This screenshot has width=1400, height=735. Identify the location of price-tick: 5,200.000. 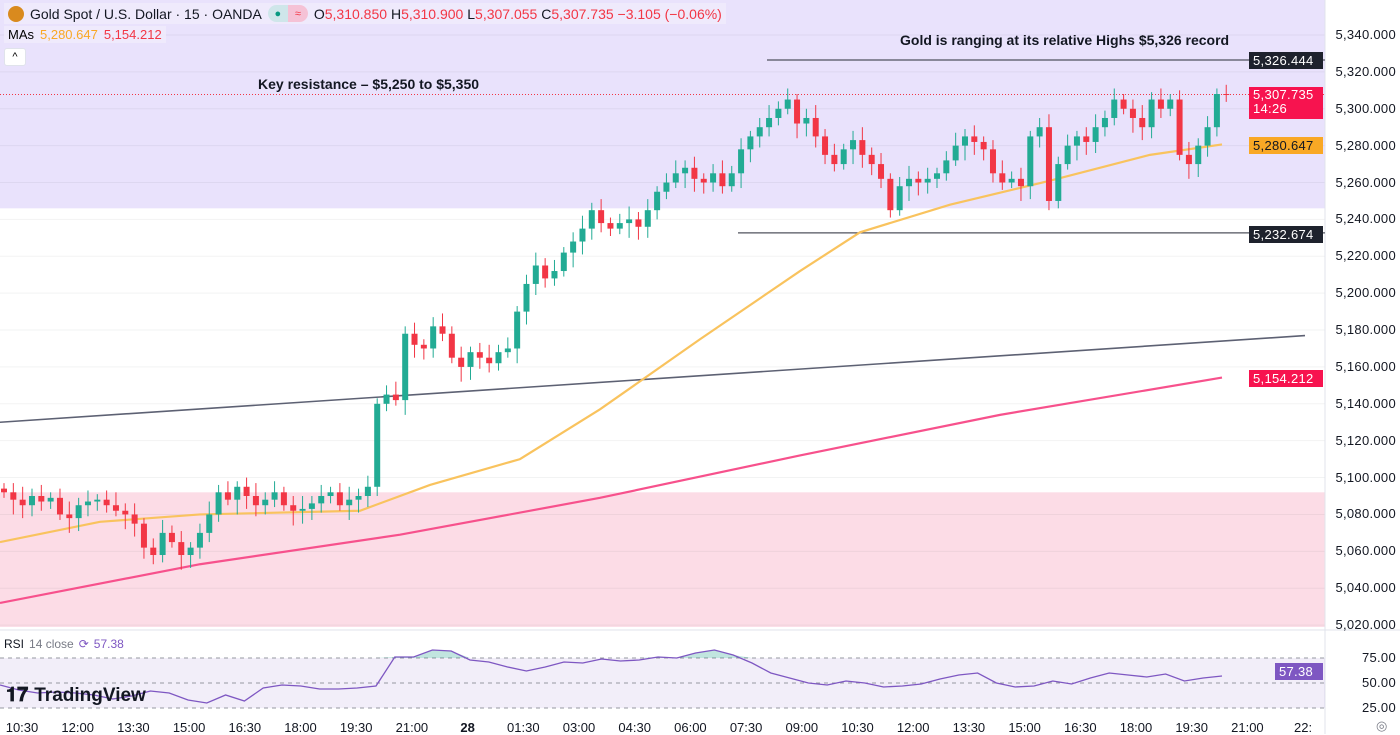
(1365, 293).